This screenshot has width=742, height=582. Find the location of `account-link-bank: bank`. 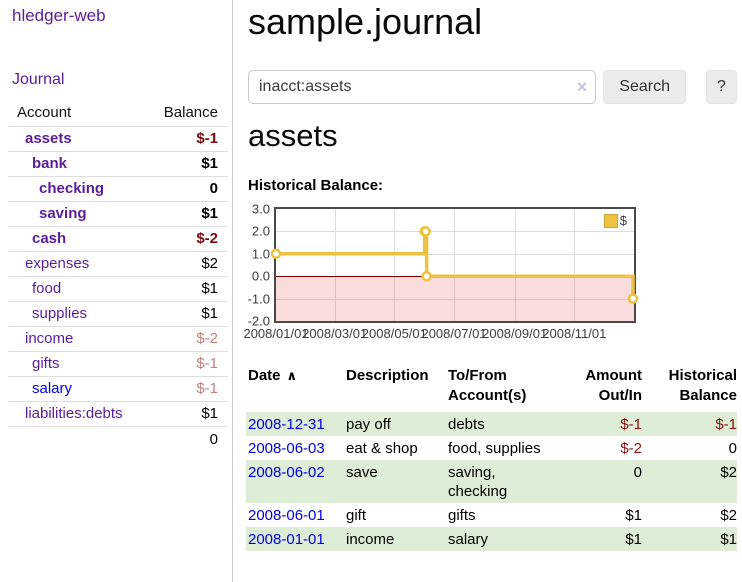

account-link-bank: bank is located at coordinates (50, 163).